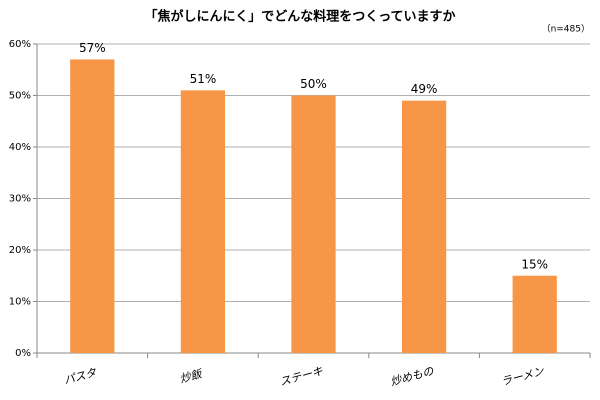 This screenshot has width=600, height=400. What do you see at coordinates (20, 96) in the screenshot?
I see `y-tick-label: 50%` at bounding box center [20, 96].